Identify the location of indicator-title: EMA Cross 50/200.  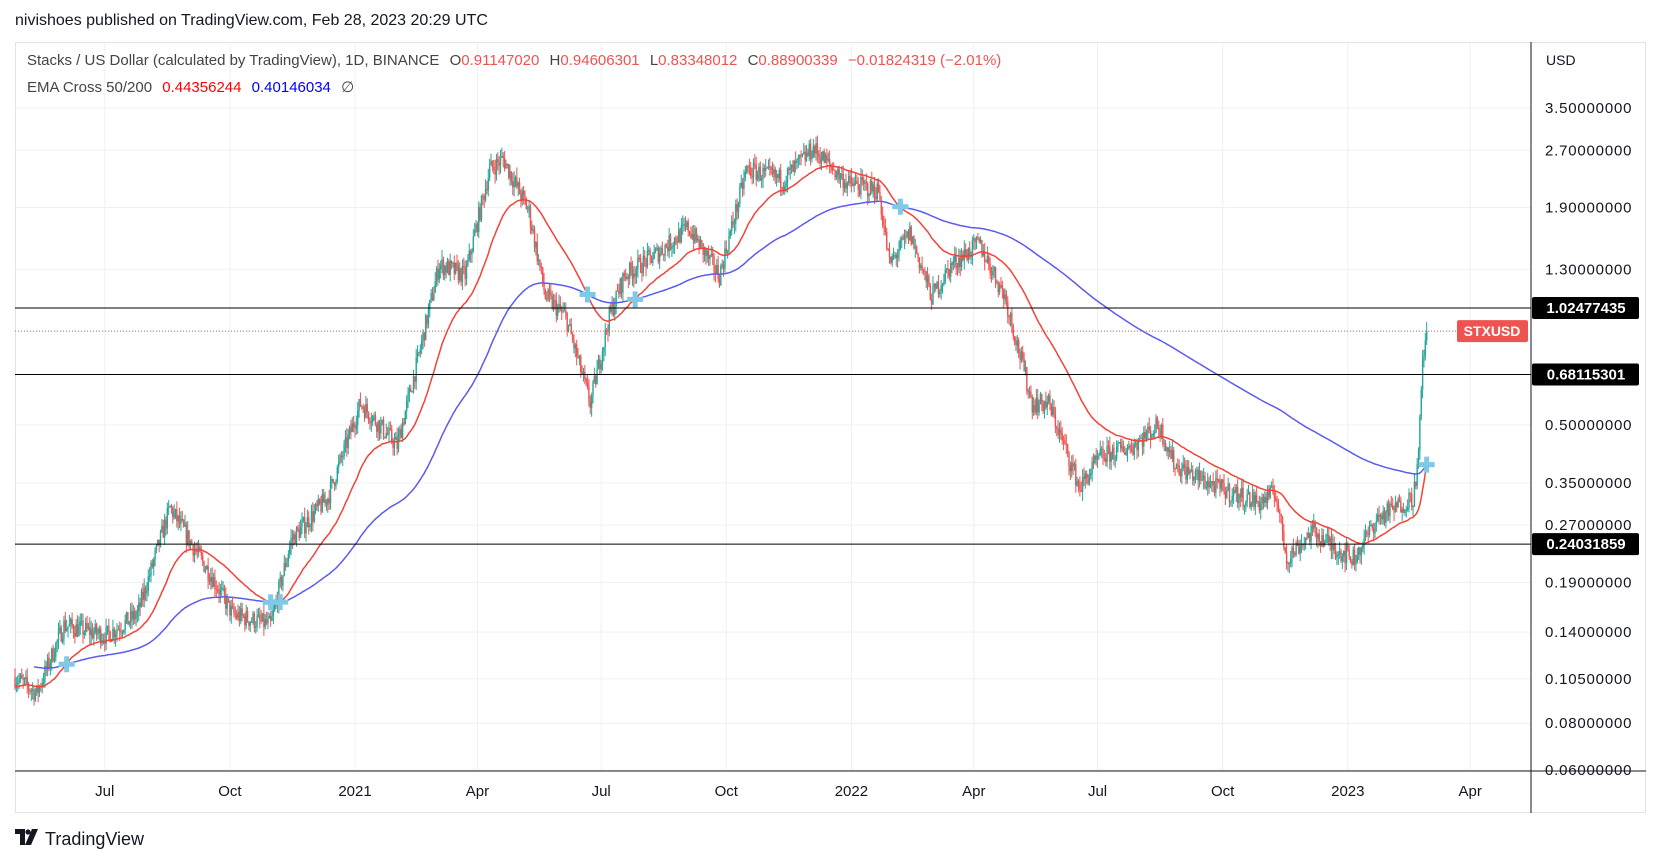
(90, 87).